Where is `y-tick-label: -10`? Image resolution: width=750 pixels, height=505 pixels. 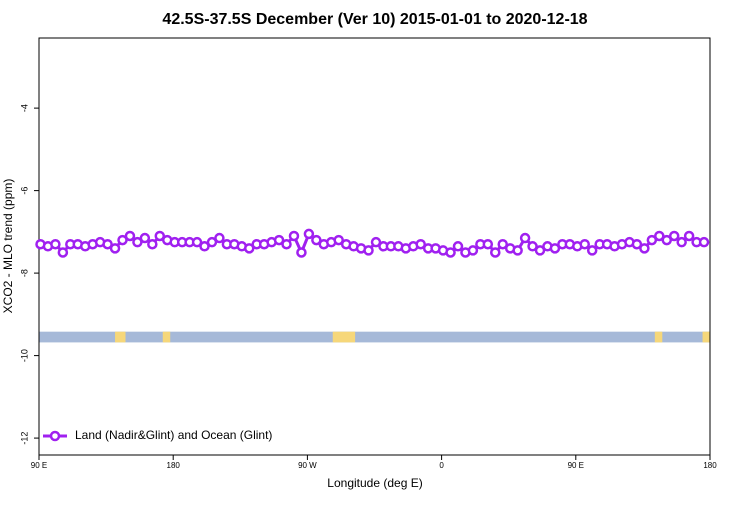
y-tick-label: -10 is located at coordinates (24, 355).